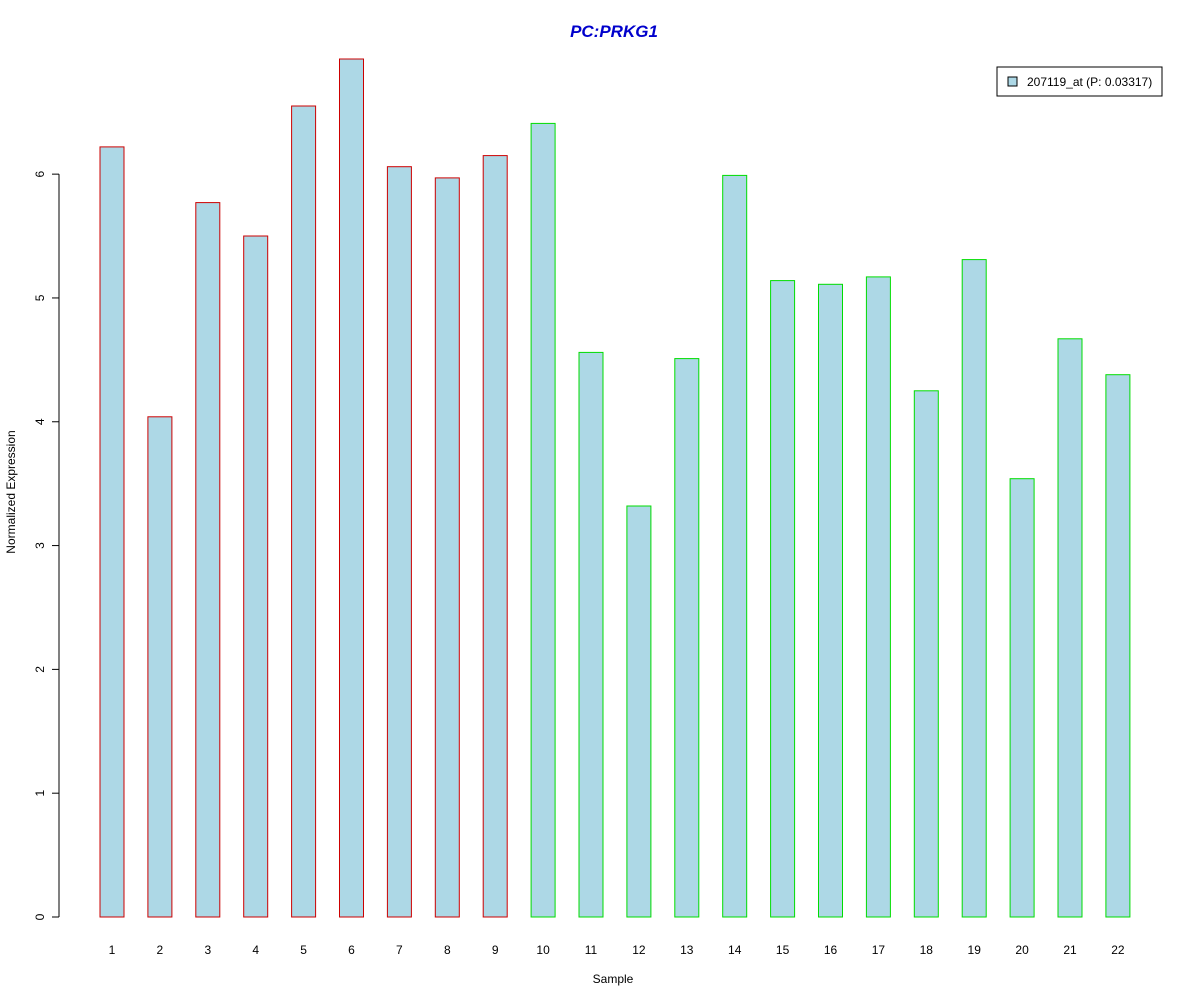  What do you see at coordinates (543, 950) in the screenshot?
I see `x-tick-label: 10` at bounding box center [543, 950].